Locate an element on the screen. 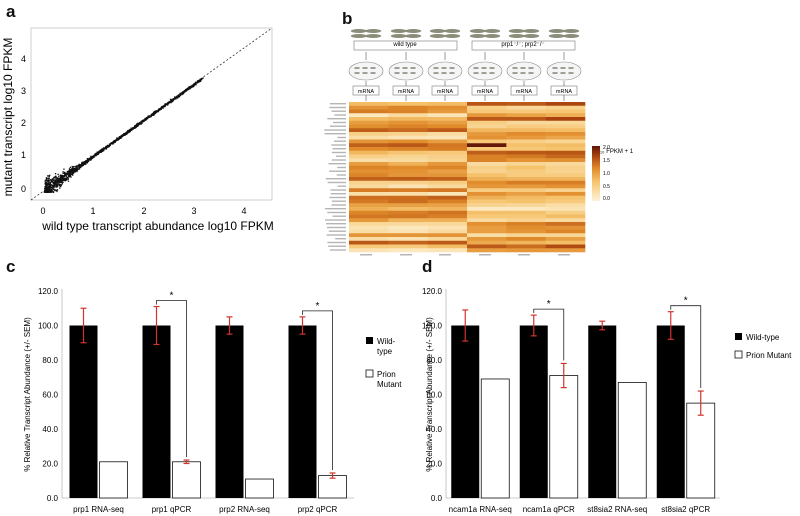 The height and width of the screenshot is (516, 800). y-tick-label: 20.0 is located at coordinates (434, 464).